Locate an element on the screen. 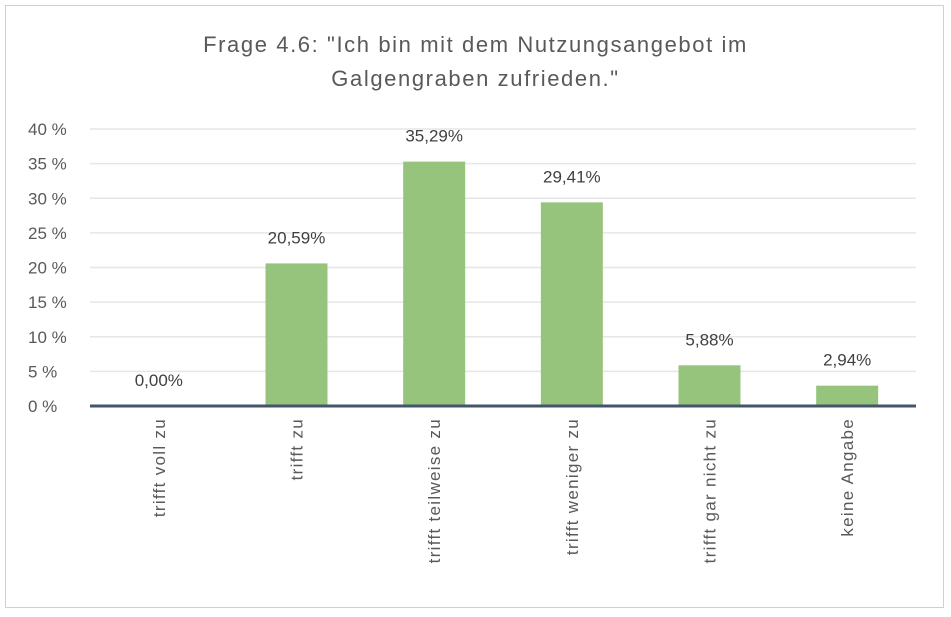  x-tick-label: trifft zu is located at coordinates (297, 449).